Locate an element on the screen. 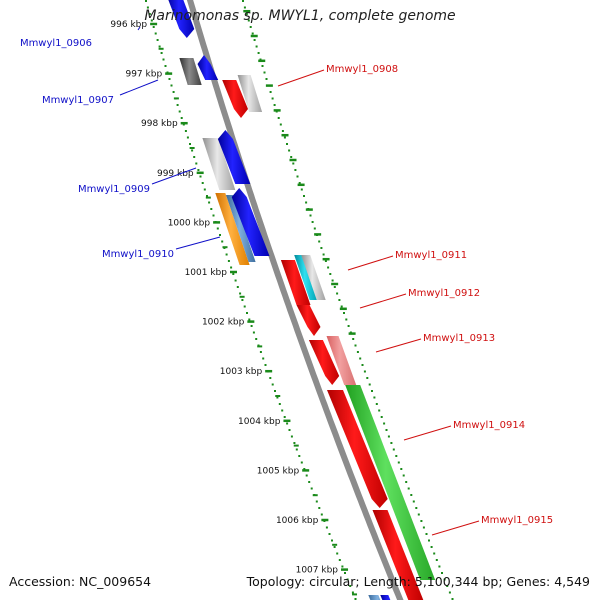 The width and height of the screenshot is (600, 600). tick-label: 1001 kbp is located at coordinates (206, 273).